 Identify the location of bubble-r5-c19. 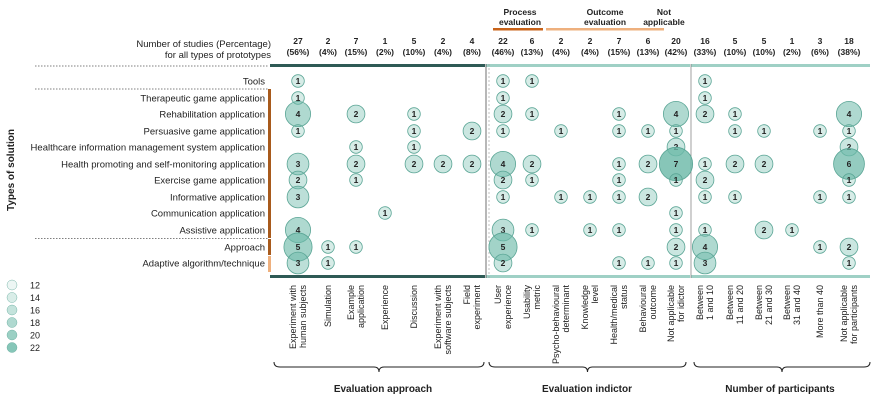
(849, 164).